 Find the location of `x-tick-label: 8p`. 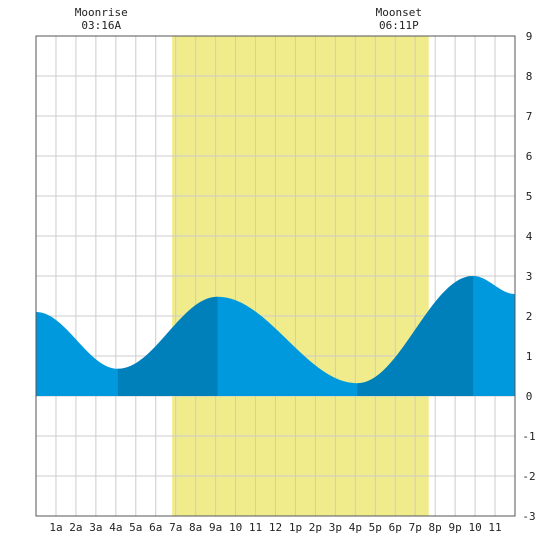

x-tick-label: 8p is located at coordinates (435, 527).